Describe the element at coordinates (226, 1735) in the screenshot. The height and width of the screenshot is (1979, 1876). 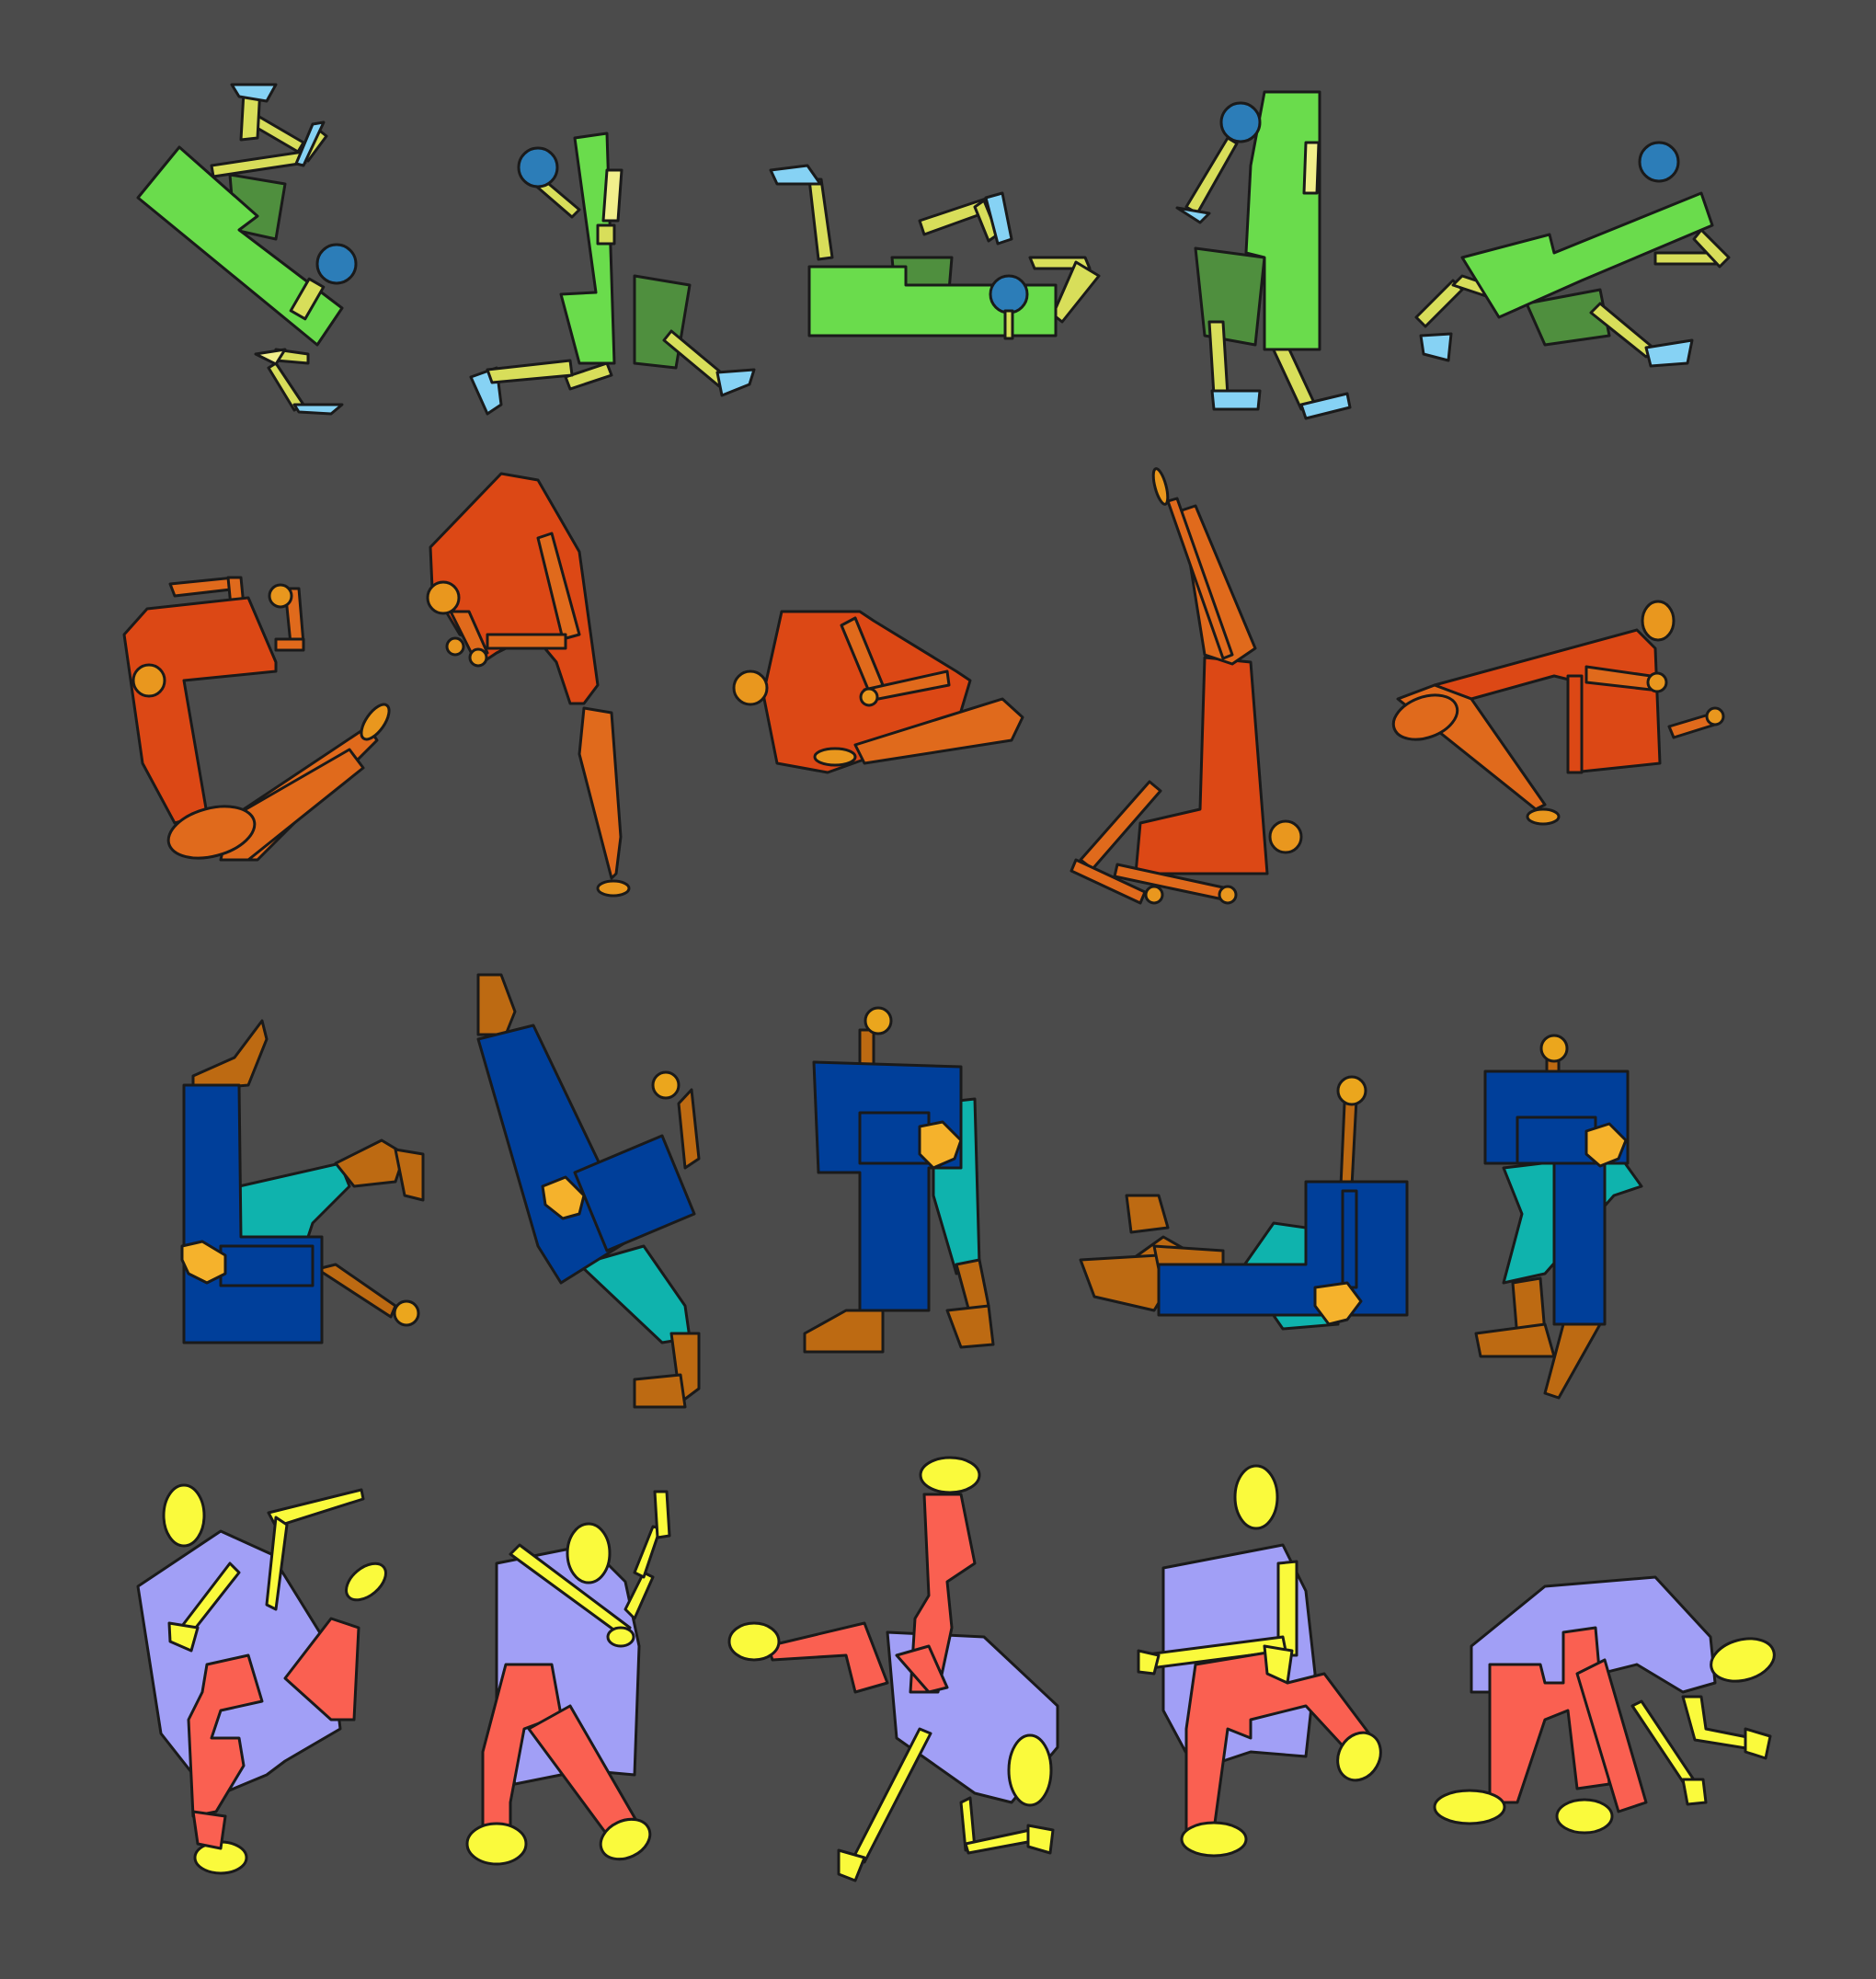
I see `lavender-figure-1-legs` at that location.